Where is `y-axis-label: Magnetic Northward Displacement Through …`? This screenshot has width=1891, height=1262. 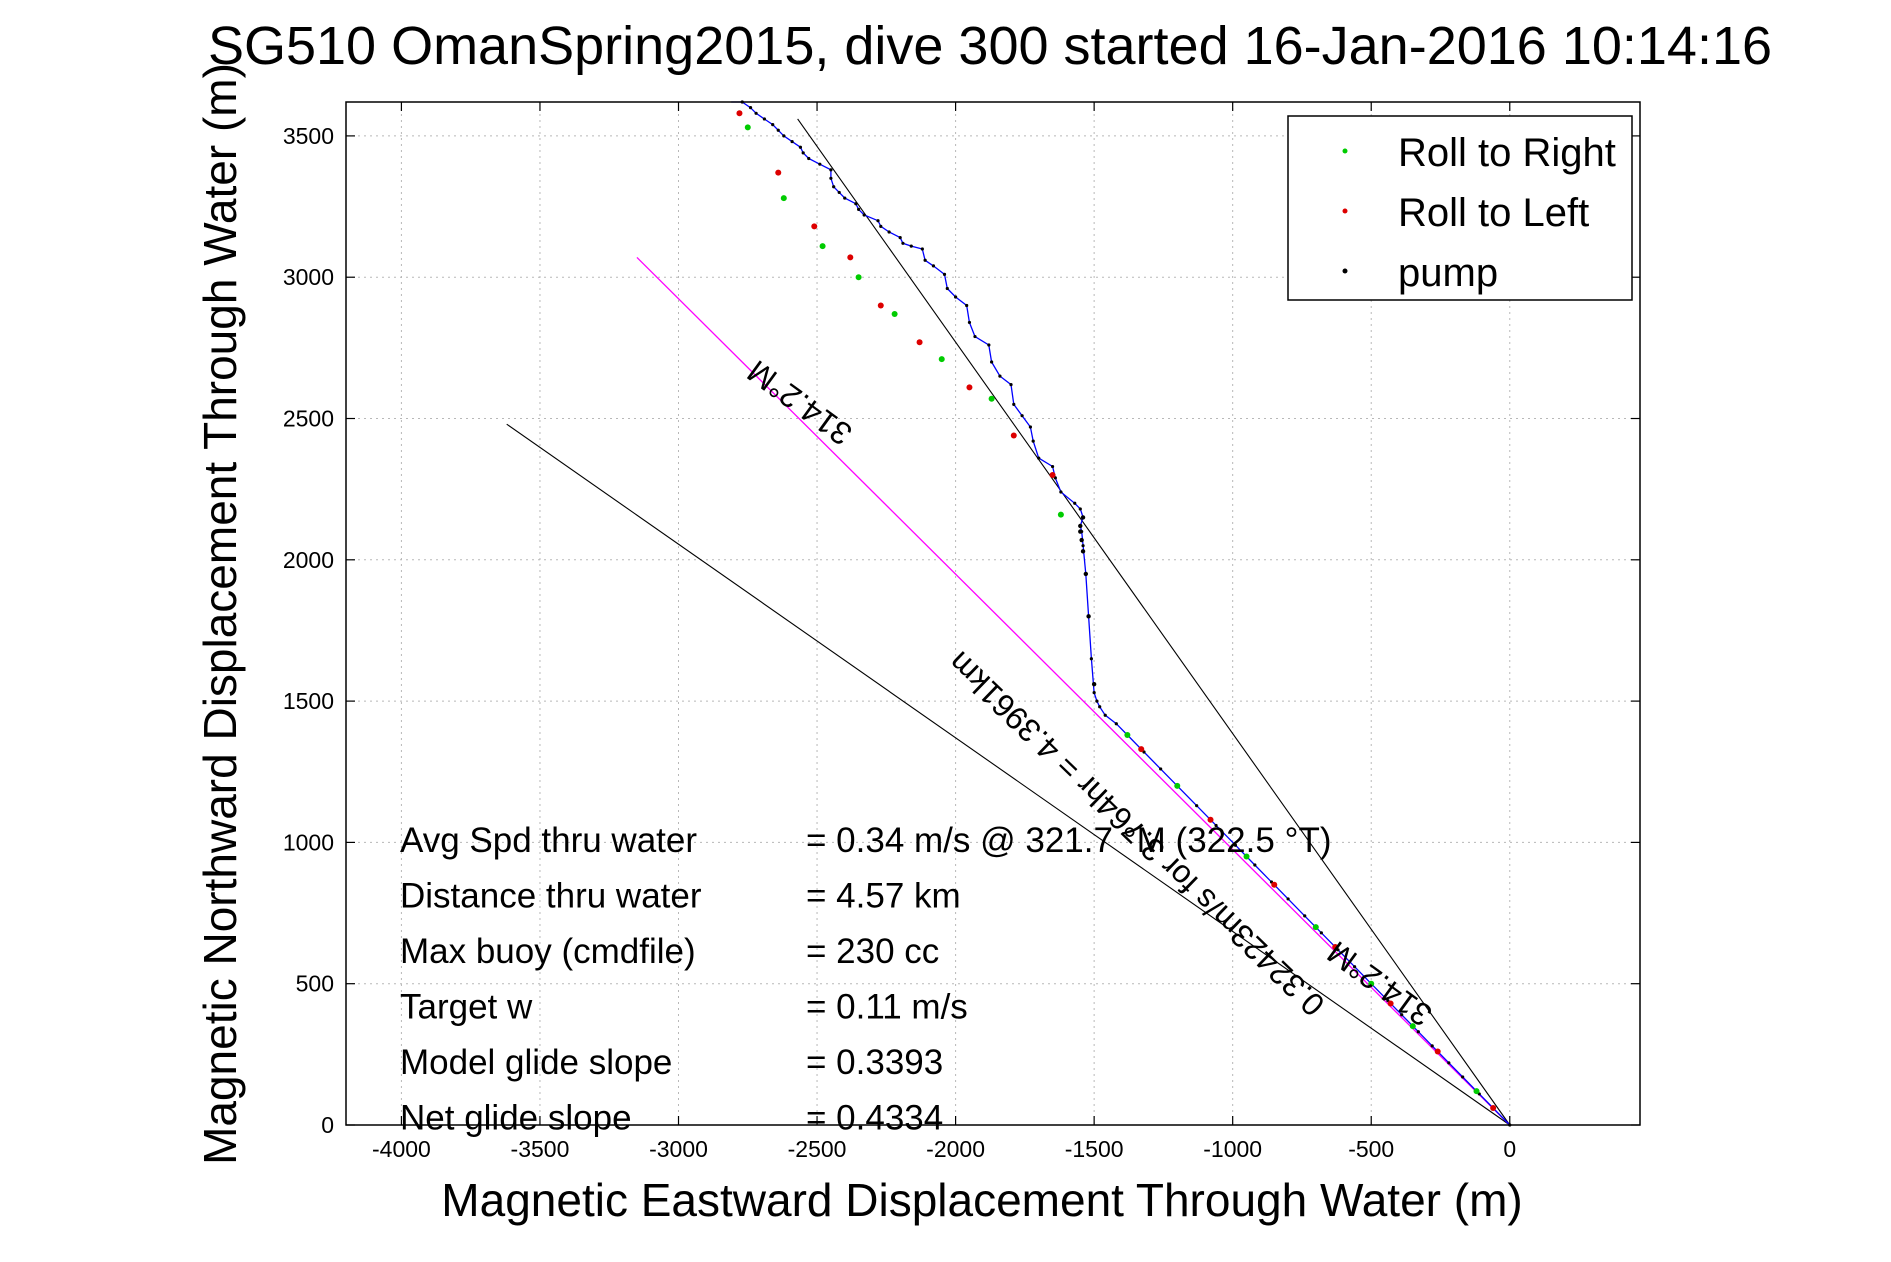 y-axis-label: Magnetic Northward Displacement Through … is located at coordinates (220, 614).